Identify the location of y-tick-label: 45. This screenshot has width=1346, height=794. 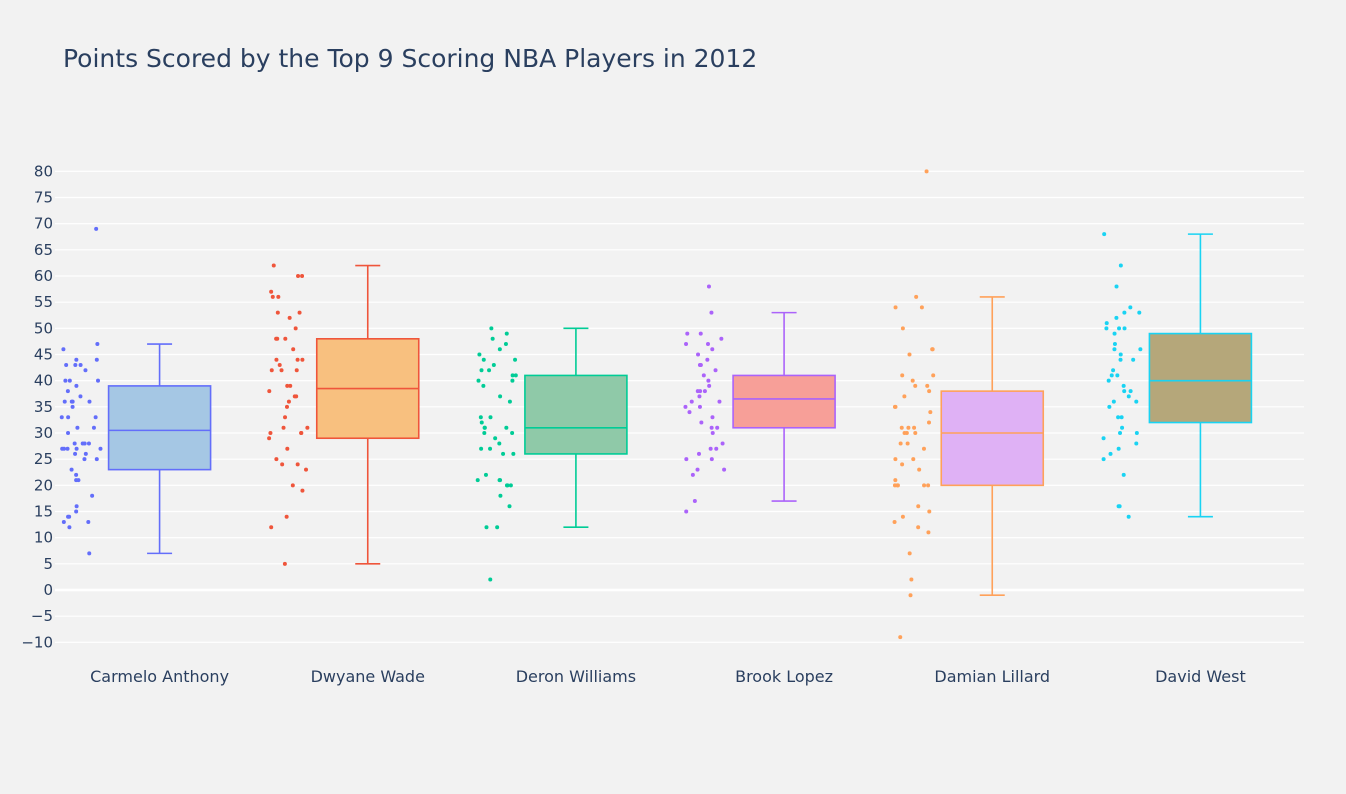
(43, 355).